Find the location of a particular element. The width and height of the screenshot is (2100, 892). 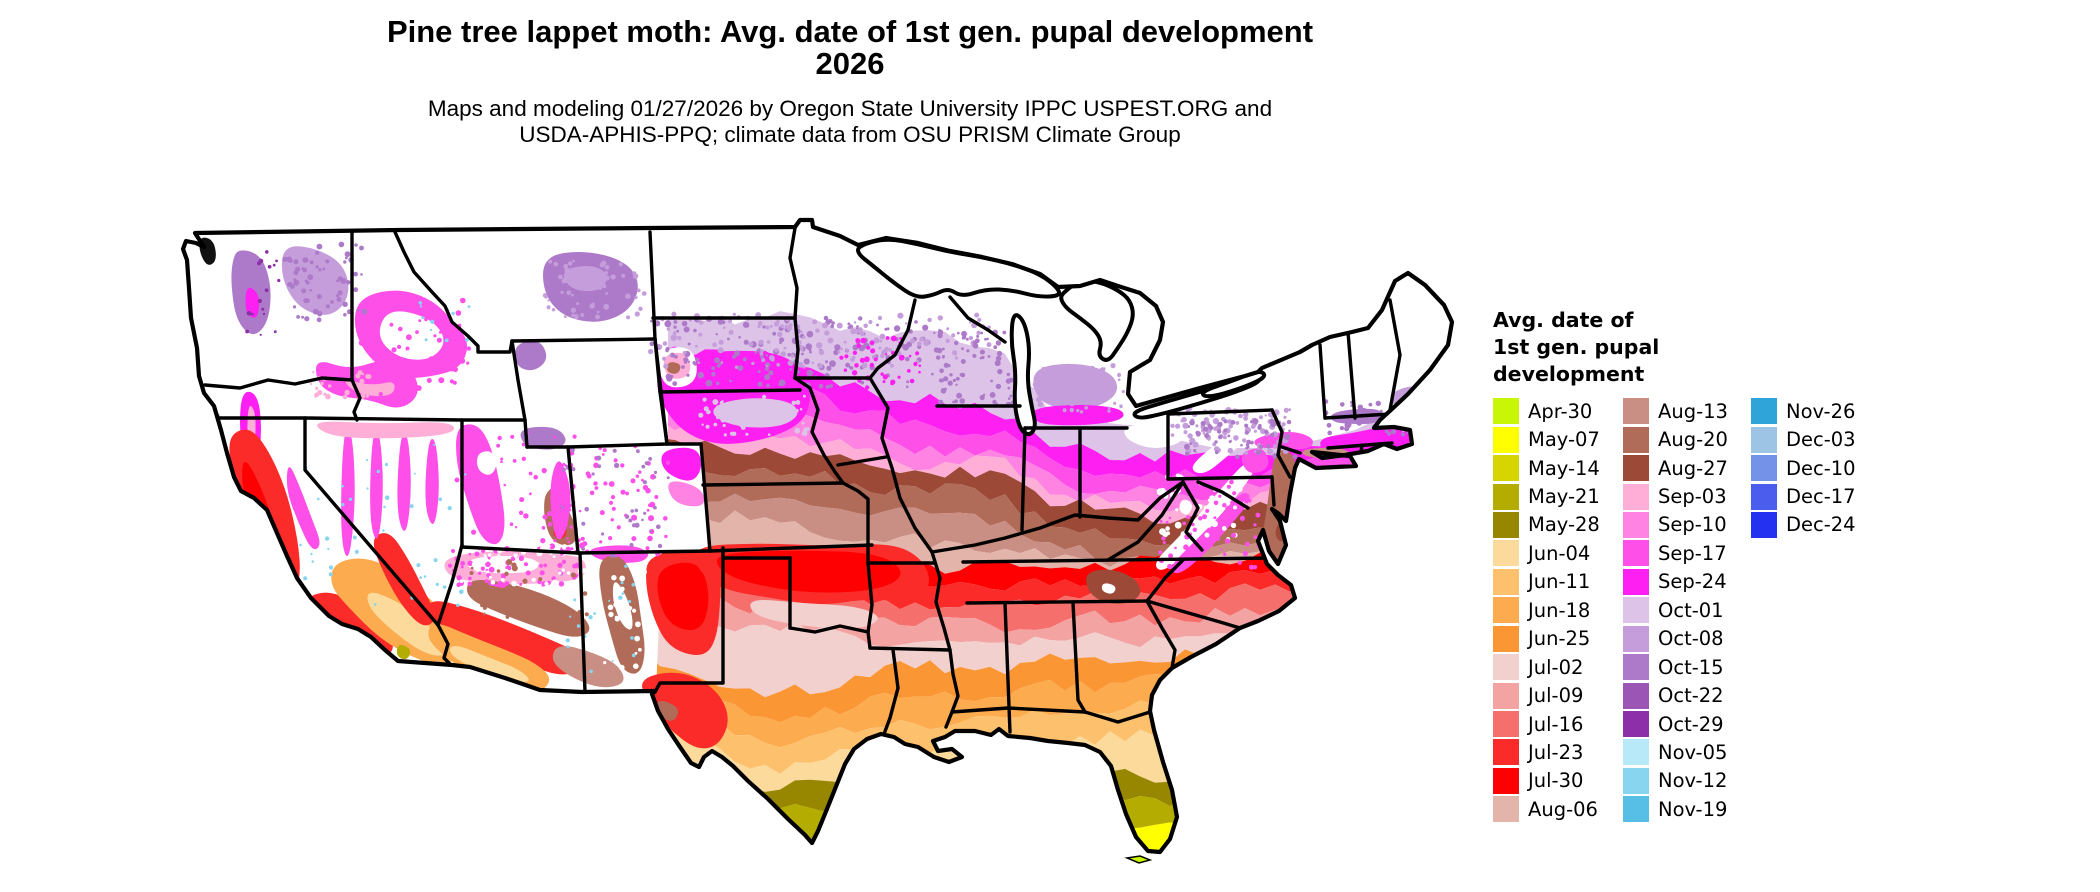

legend-entry-label: Jun-25 is located at coordinates (1559, 639).